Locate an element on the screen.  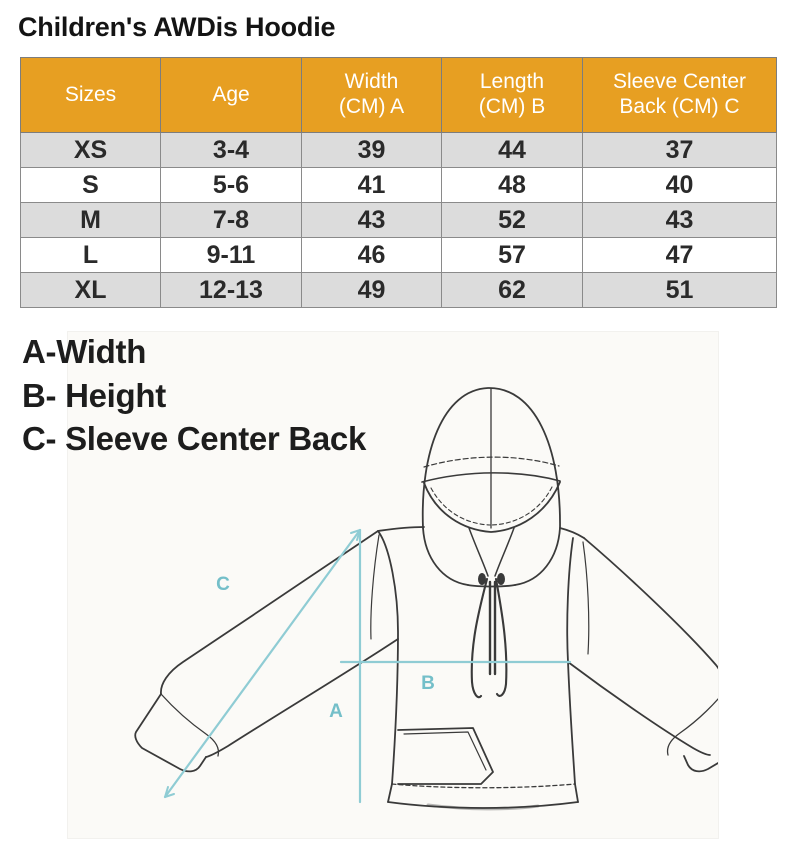
hood-drape-left is located at coordinates (445, 556).